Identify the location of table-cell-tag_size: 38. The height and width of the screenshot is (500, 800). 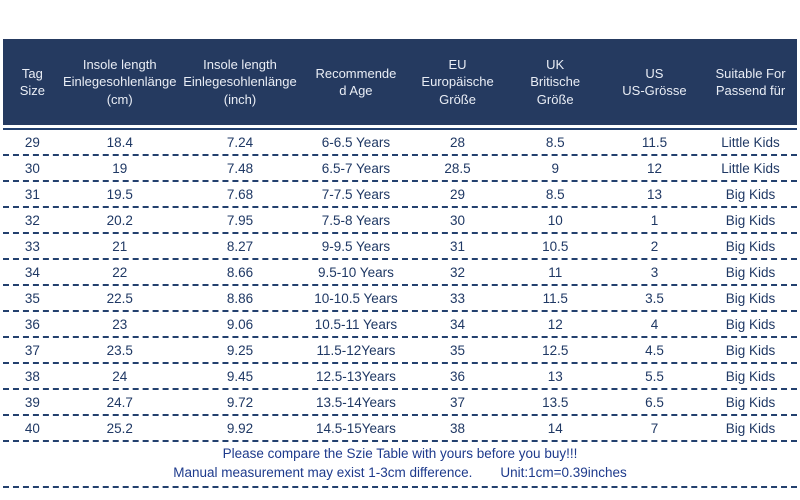
(32, 376).